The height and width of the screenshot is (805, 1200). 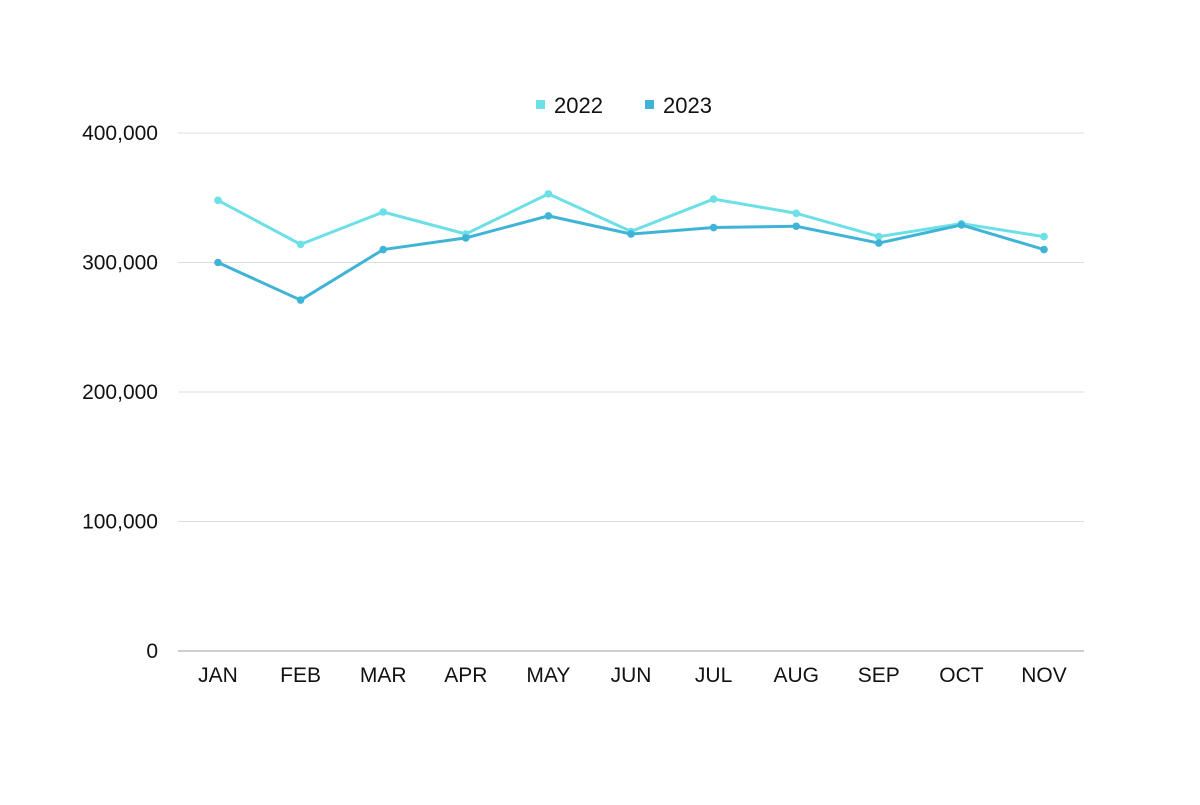 I want to click on legend: 2022 2023, so click(x=624, y=105).